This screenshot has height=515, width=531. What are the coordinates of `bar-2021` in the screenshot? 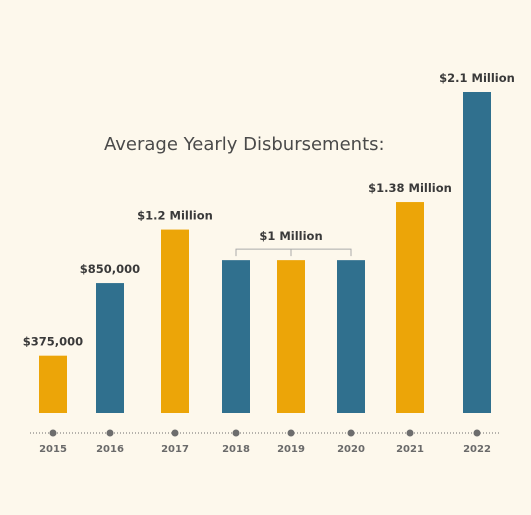 It's located at (410, 307).